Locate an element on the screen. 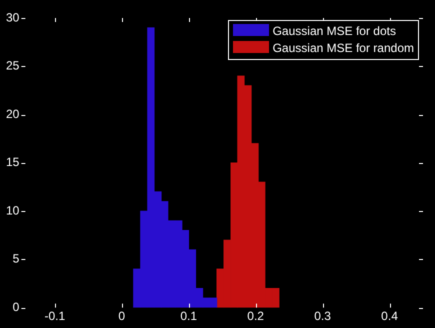 Image resolution: width=435 pixels, height=328 pixels. y-tick-label: 20 is located at coordinates (13, 113).